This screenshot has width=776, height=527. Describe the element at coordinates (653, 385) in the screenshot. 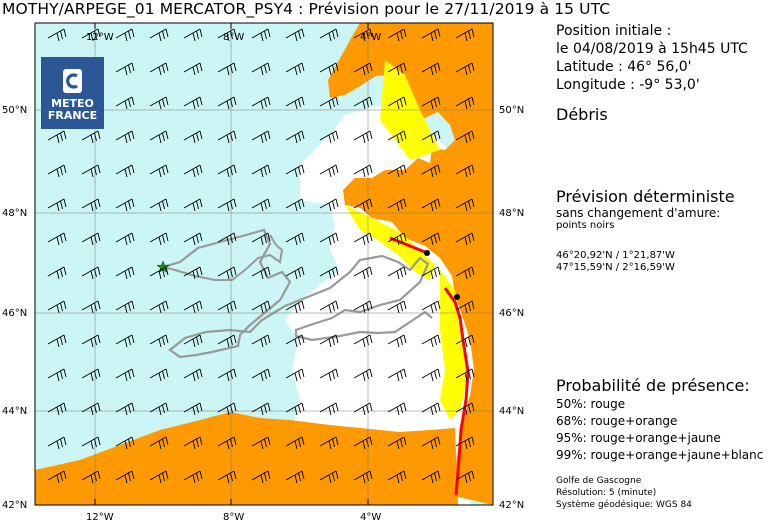

I see `probability-heading: Probabilité de présence:` at that location.